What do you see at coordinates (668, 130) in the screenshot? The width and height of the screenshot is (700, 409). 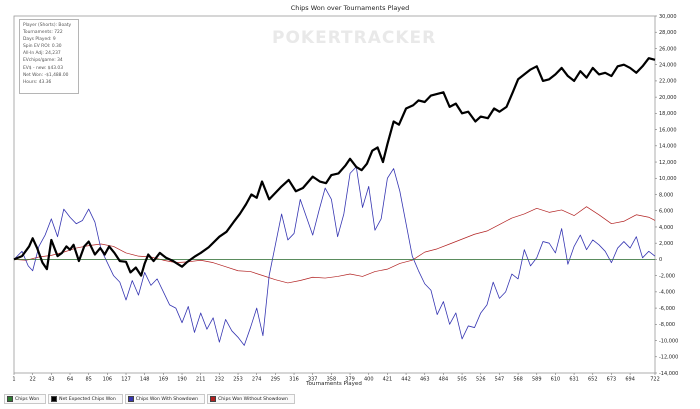 I see `y-tick-label: 16,000` at bounding box center [668, 130].